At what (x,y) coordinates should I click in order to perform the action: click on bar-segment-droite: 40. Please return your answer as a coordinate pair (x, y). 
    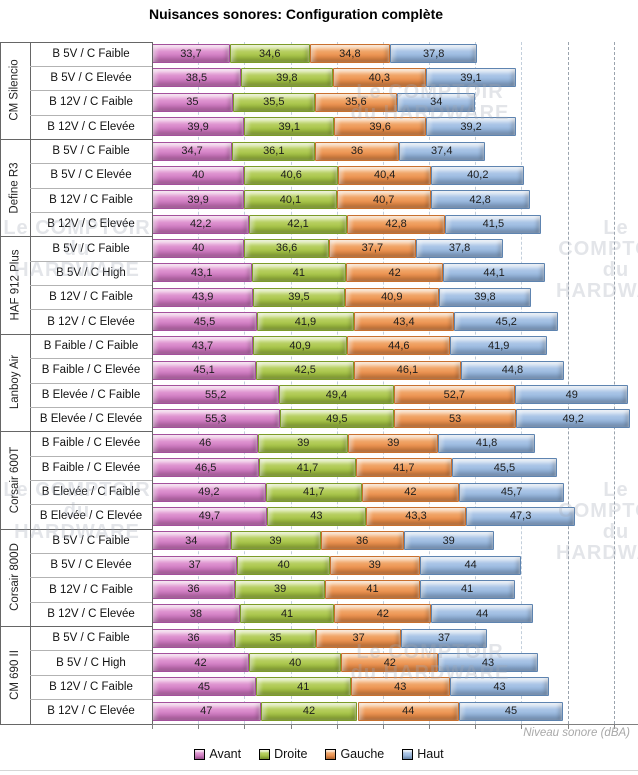
    Looking at the image, I should click on (283, 565).